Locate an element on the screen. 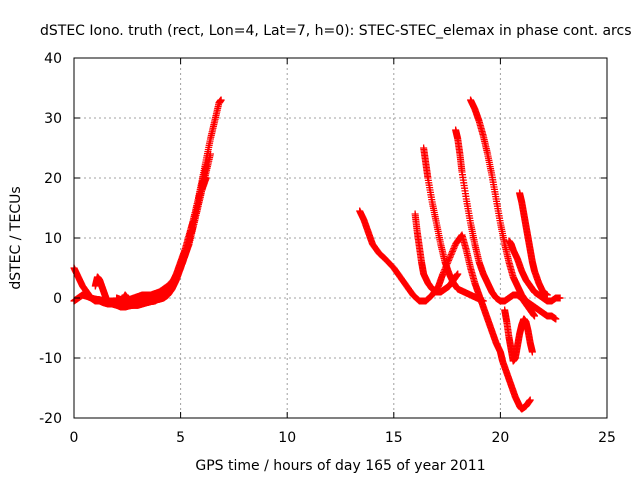 This screenshot has width=640, height=480. y-tick-label: -10 is located at coordinates (50, 359).